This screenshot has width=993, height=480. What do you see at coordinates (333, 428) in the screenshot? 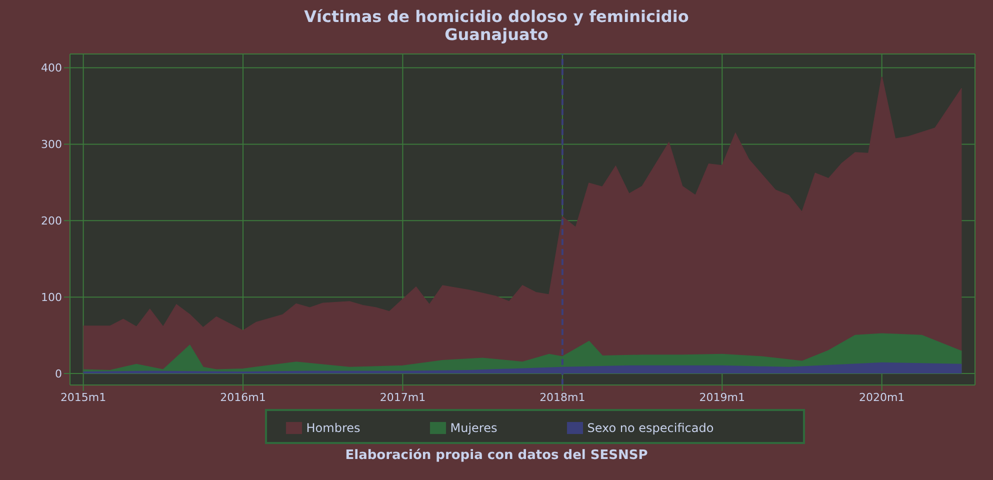
I see `legend-label: Hombres` at bounding box center [333, 428].